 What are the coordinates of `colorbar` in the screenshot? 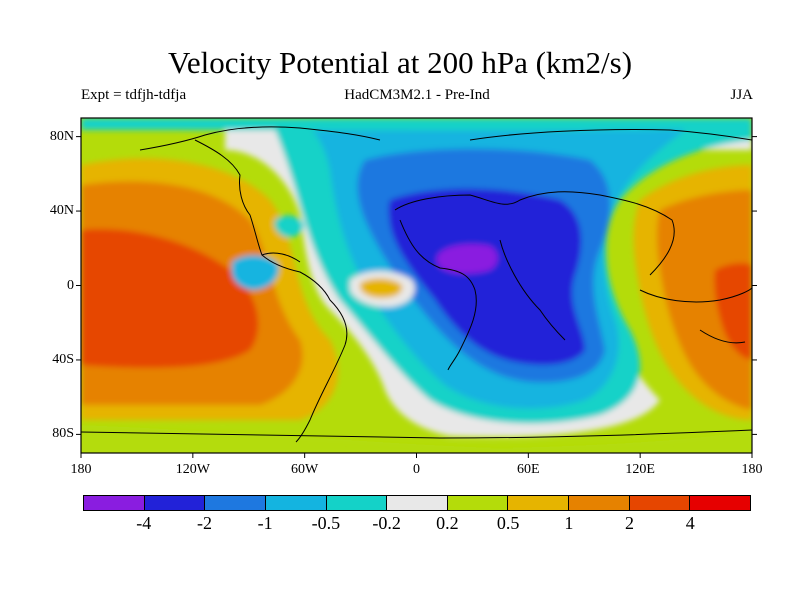 It's located at (417, 503).